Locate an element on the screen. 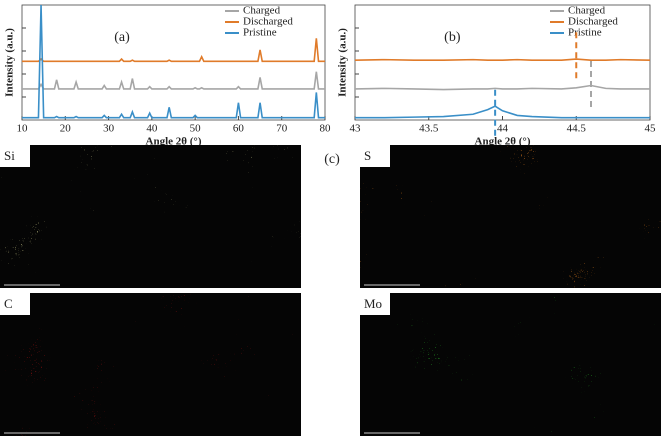 This screenshot has width=661, height=441. panel-label: (b) is located at coordinates (452, 37).